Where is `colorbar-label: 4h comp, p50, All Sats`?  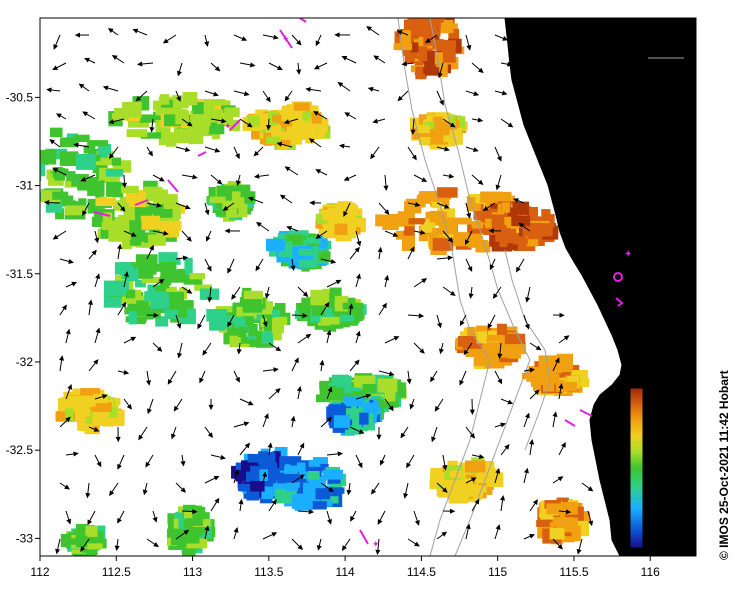
colorbar-label: 4h comp, p50, All Sats is located at coordinates (689, 493).